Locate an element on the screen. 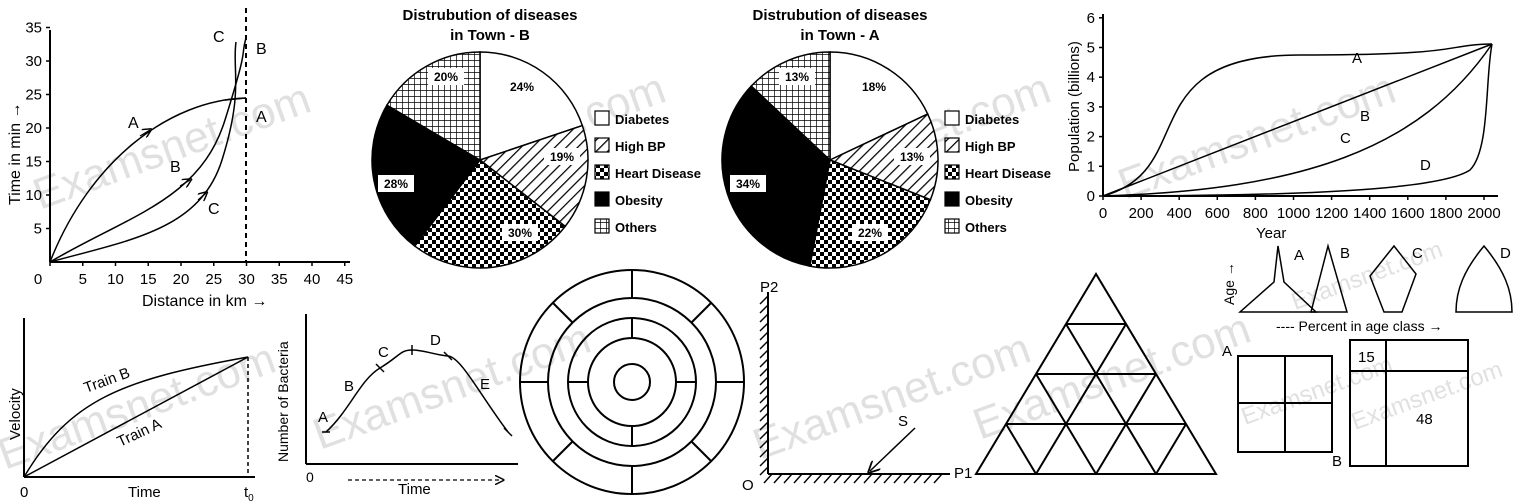 The width and height of the screenshot is (1518, 504). phase-marks is located at coordinates (417, 391).